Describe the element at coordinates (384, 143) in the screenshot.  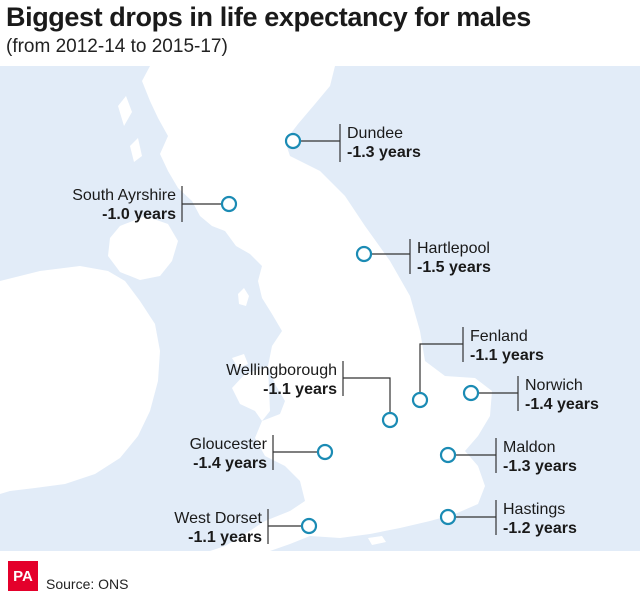
I see `label-dundee: Dundee -1.3 years` at that location.